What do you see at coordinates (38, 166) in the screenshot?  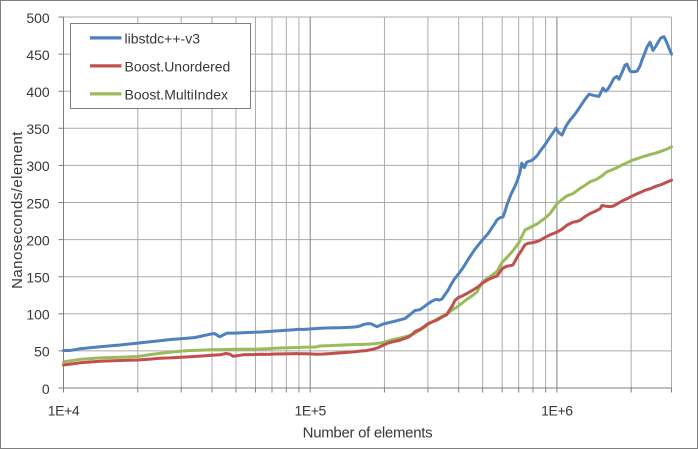 I see `svg-text: 300` at bounding box center [38, 166].